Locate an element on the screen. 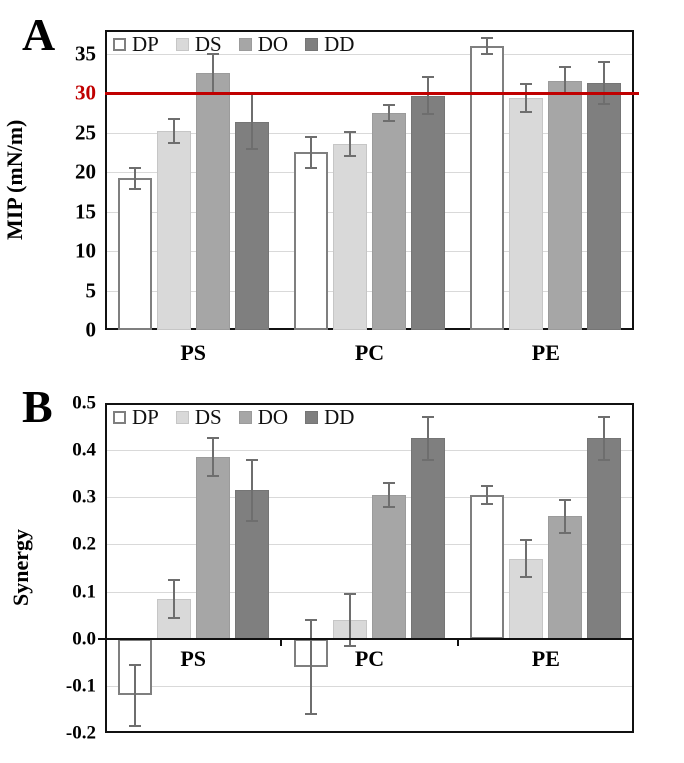 The height and width of the screenshot is (763, 684). y-tick-label-b-0.3: 0.3 is located at coordinates (84, 497).